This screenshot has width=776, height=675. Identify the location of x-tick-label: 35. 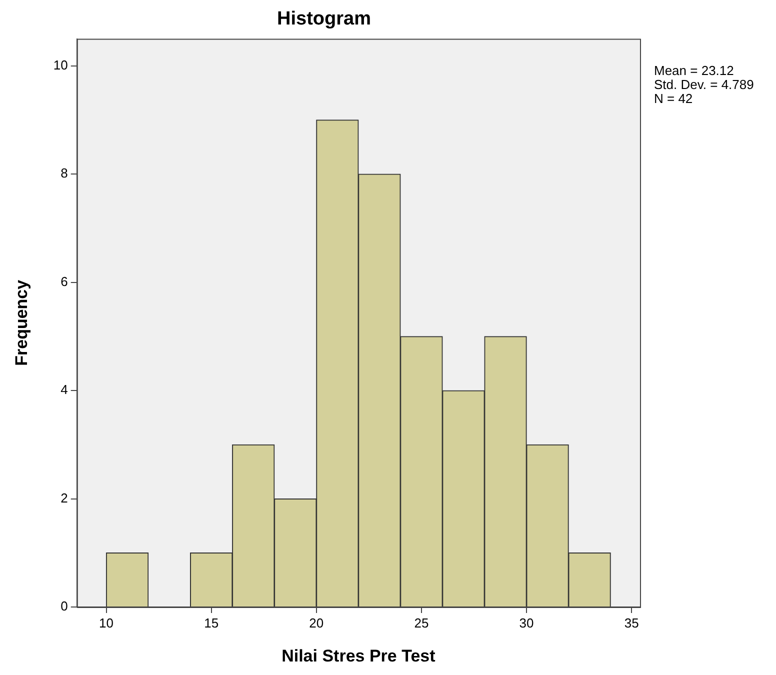
(631, 622).